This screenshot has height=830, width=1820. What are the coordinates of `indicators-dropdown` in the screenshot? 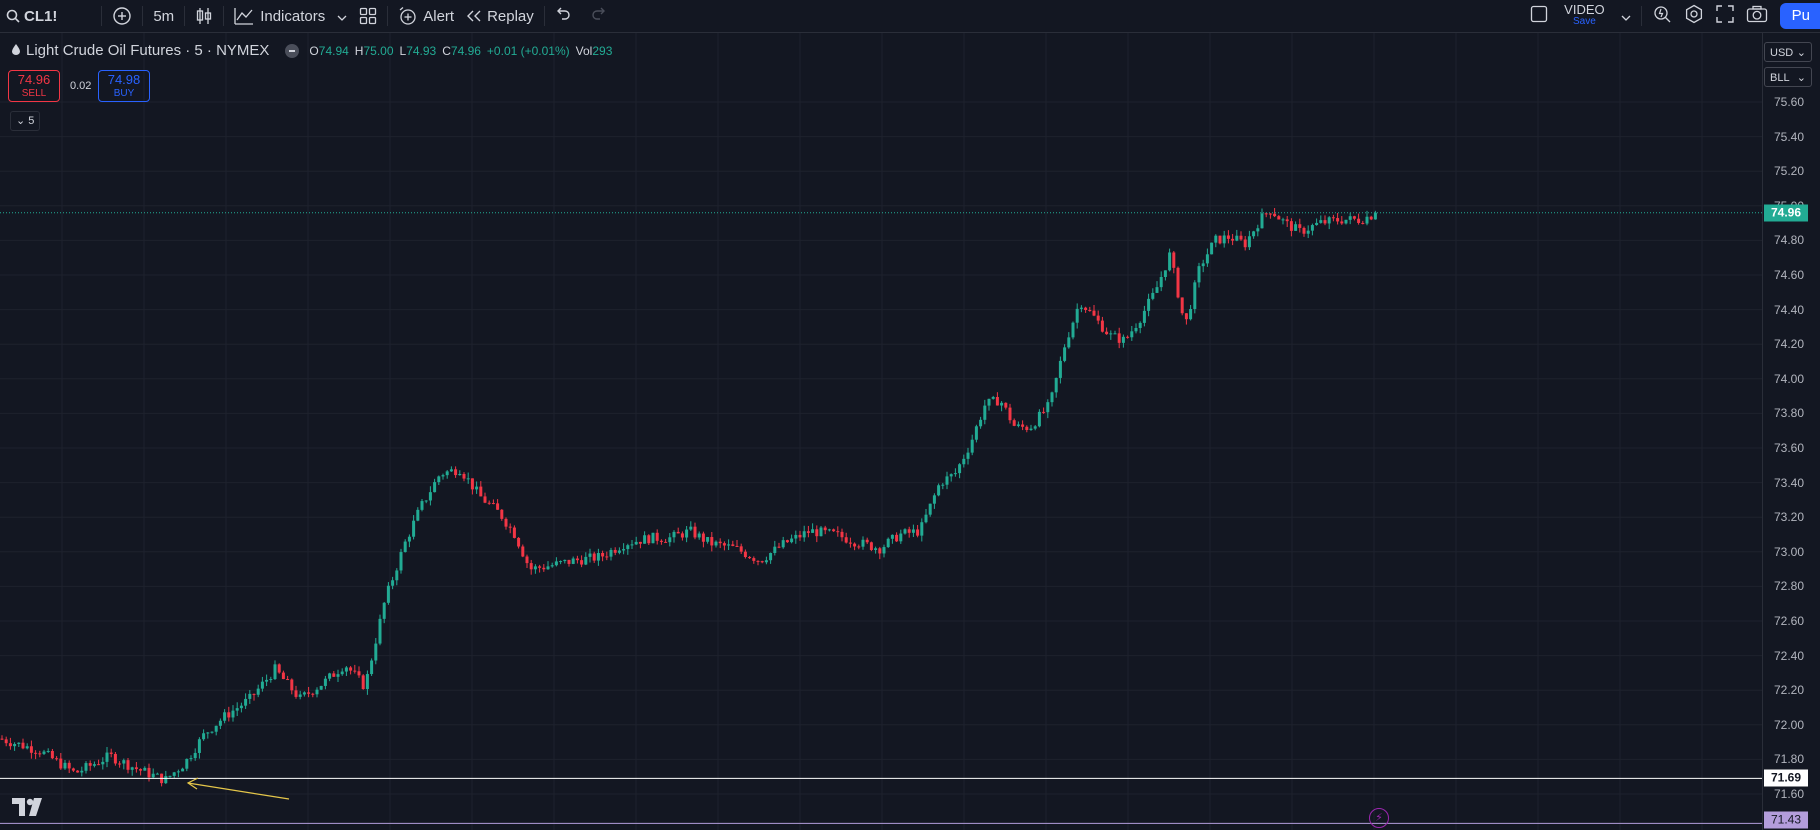 It's located at (342, 16).